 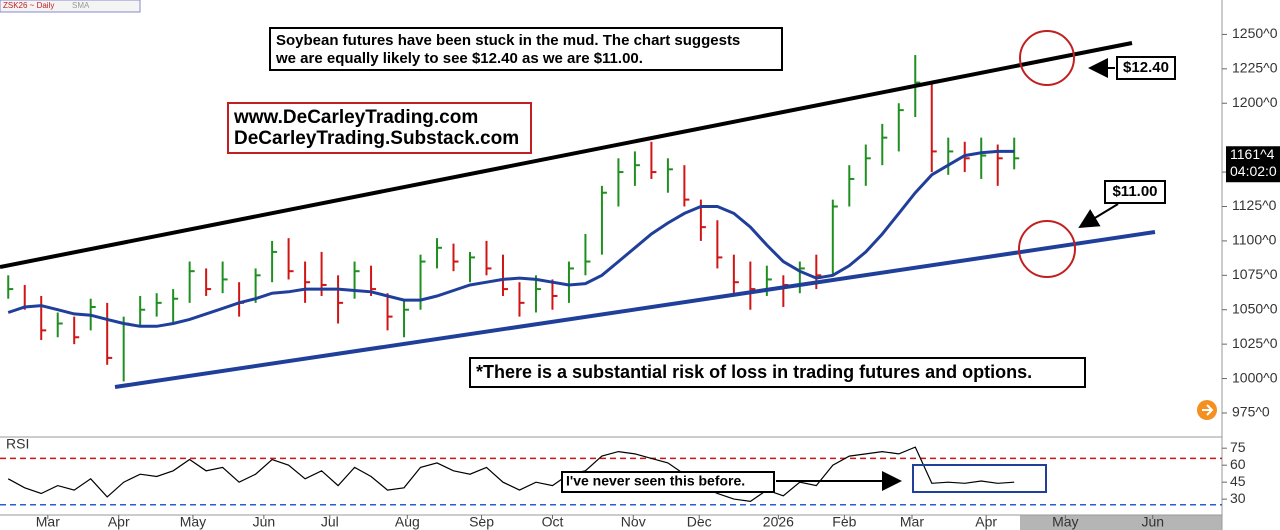 I want to click on y-tick-label: 1250^0, so click(x=1255, y=33).